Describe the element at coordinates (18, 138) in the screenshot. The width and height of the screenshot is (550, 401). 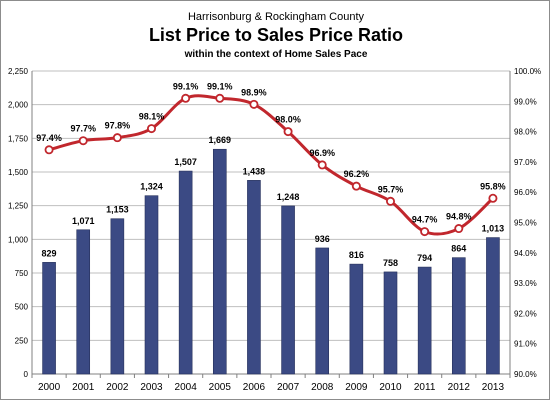
I see `y-left-tick-label: 1,750` at that location.